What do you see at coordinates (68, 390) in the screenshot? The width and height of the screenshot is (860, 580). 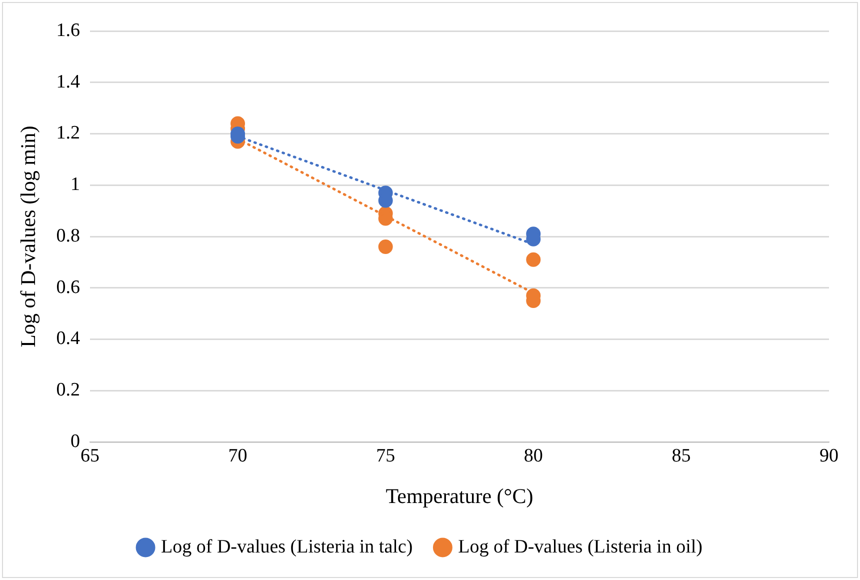 I see `y-tick-label: 0.2` at bounding box center [68, 390].